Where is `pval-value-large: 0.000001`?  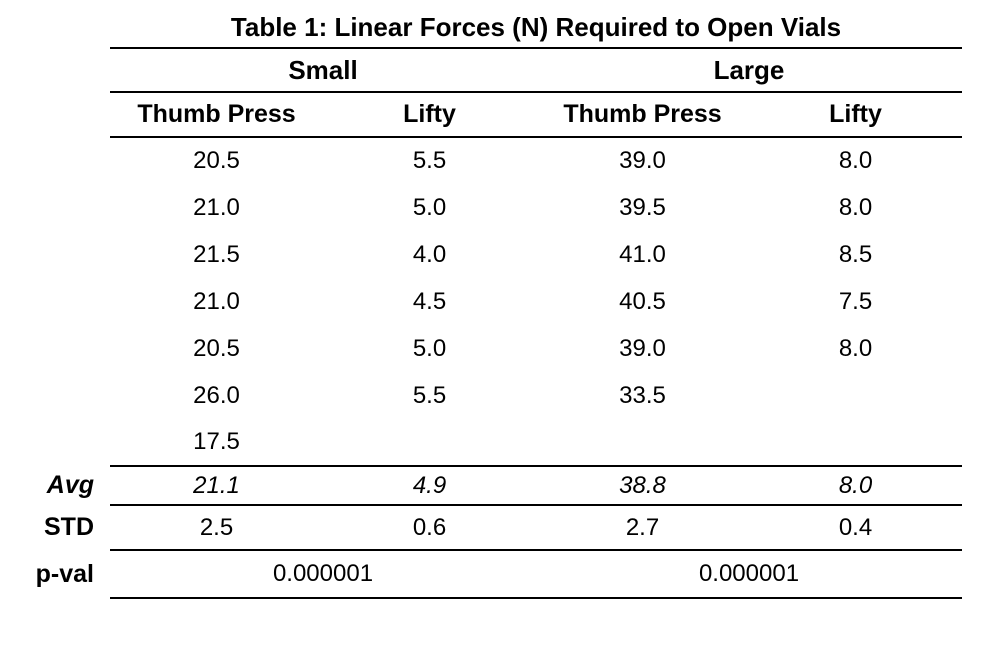
pval-value-large: 0.000001 is located at coordinates (749, 574).